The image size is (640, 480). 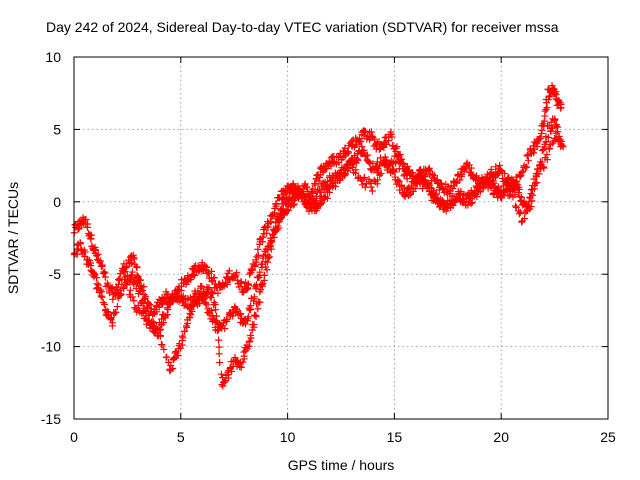 I want to click on x-axis-label: GPS time / hours, so click(x=341, y=465).